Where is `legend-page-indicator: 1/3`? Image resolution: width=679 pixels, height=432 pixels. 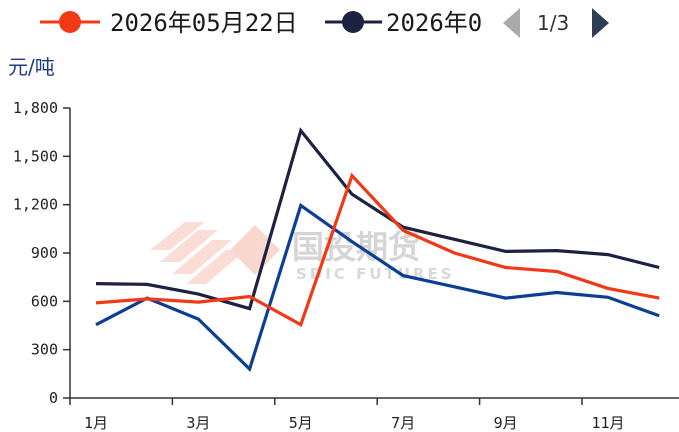 legend-page-indicator: 1/3 is located at coordinates (553, 23).